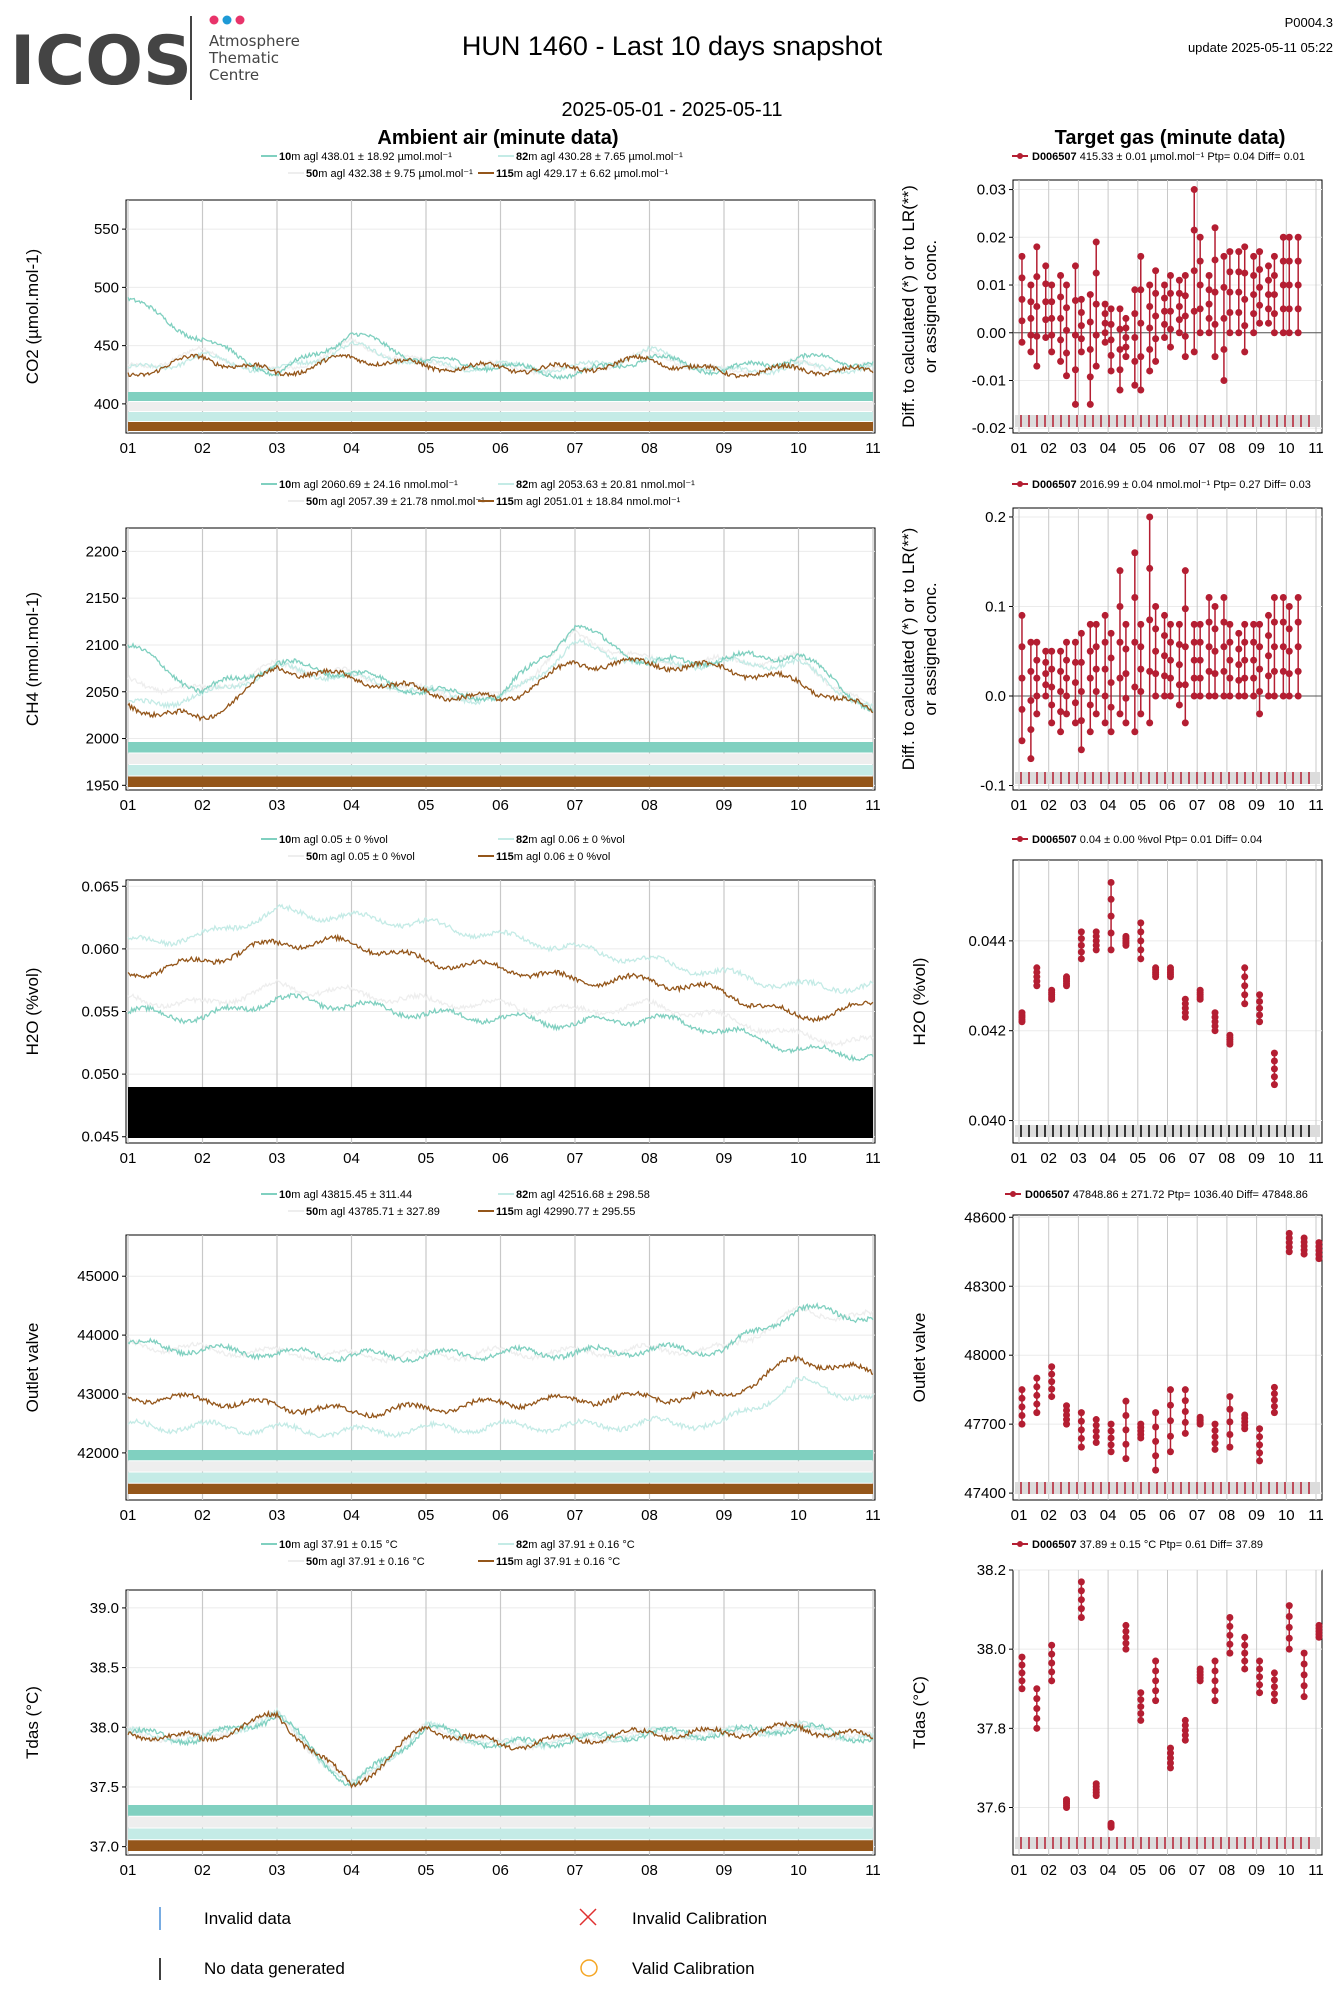 This screenshot has height=2000, width=1340. I want to click on ambient-ytick-label: 0.055, so click(100, 1012).